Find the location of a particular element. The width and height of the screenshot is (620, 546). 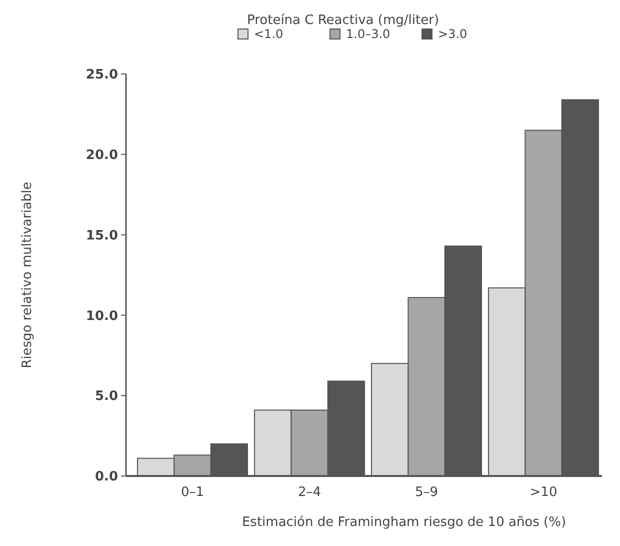

legend-label: <1.0 is located at coordinates (269, 34).